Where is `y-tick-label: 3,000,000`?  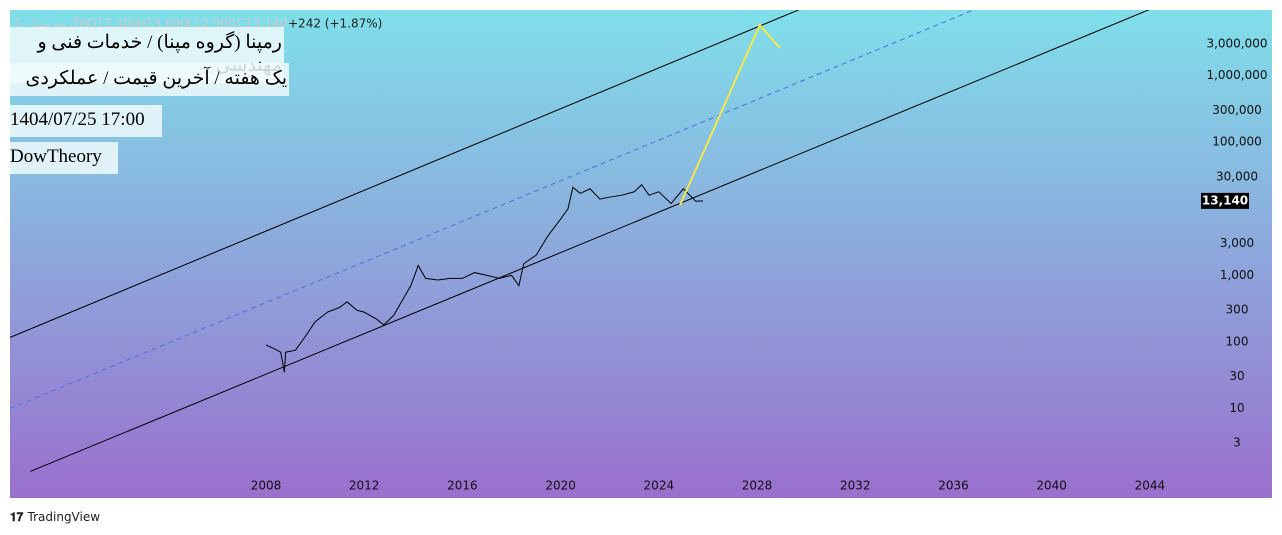
y-tick-label: 3,000,000 is located at coordinates (1236, 43).